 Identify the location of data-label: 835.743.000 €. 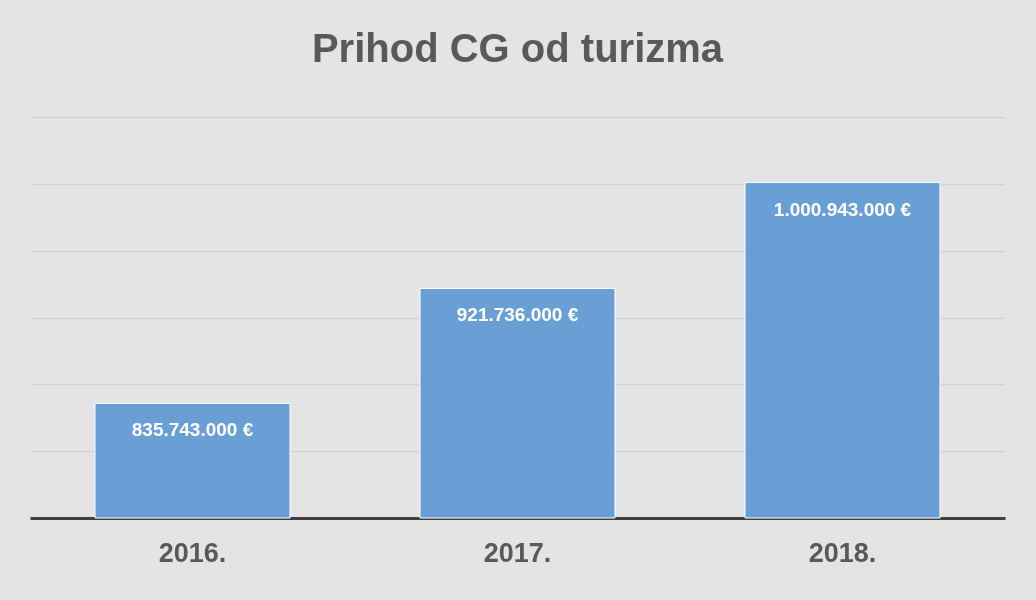
(192, 430).